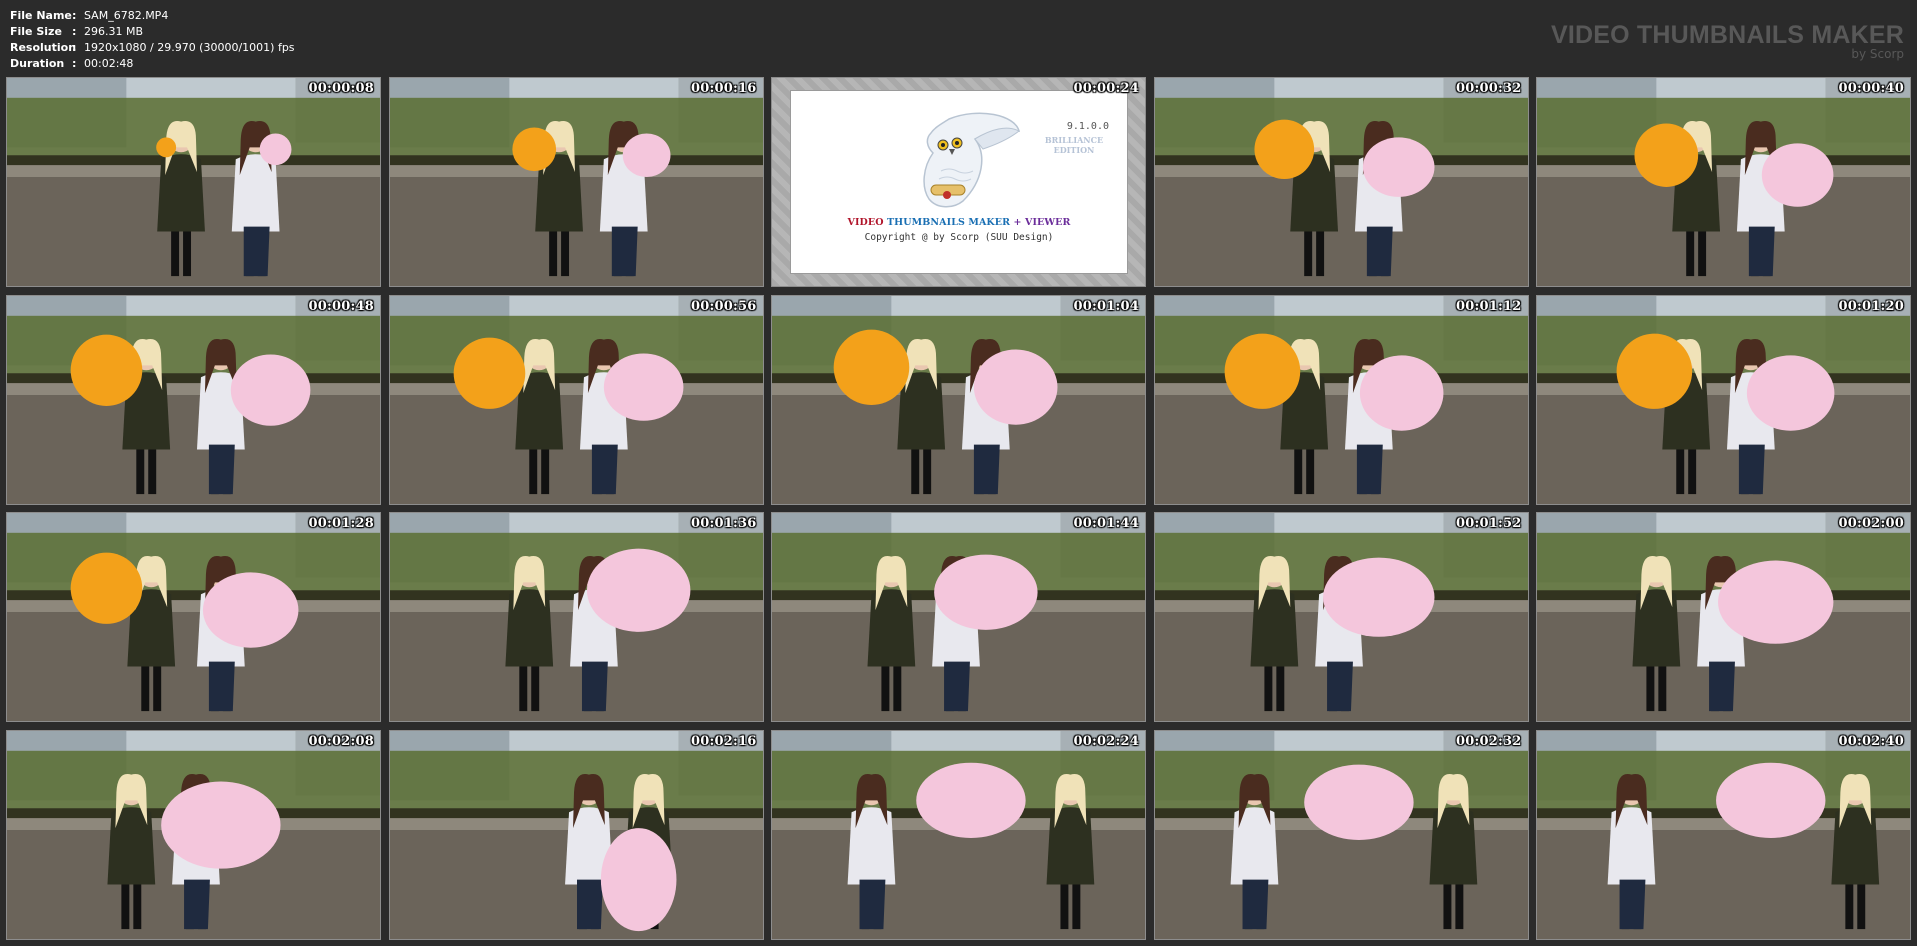 The height and width of the screenshot is (946, 1917). I want to click on brand-title: VIDEO THUMBNAILS MAKER, so click(1727, 35).